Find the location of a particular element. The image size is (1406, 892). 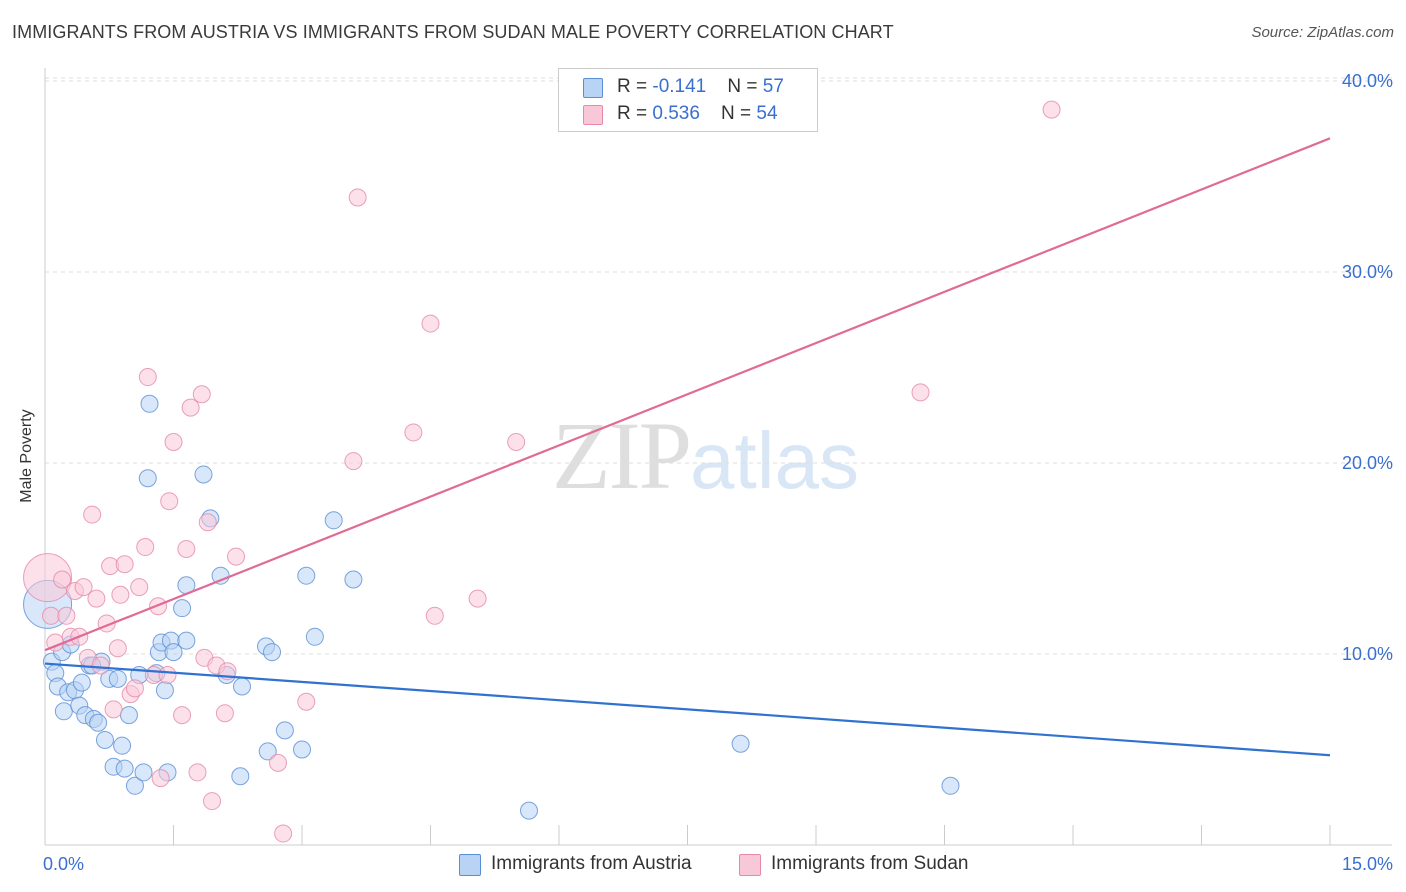

y-tick-label: 40.0% is located at coordinates (1367, 81).